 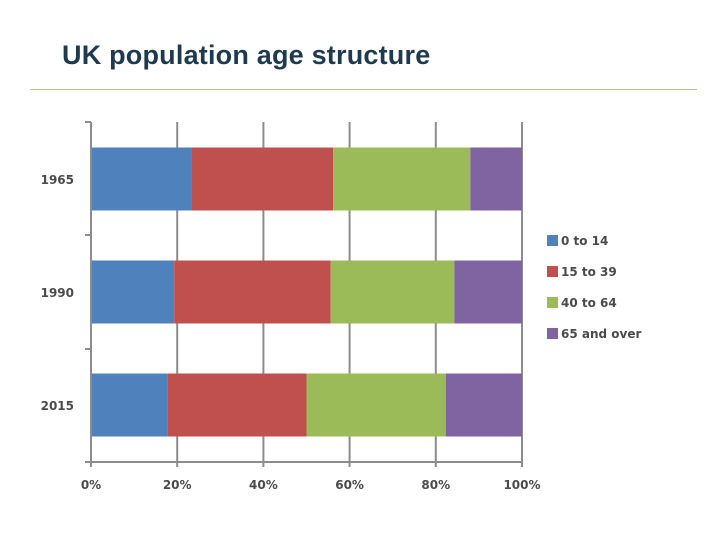 I want to click on bar-1965-65-and-over, so click(x=496, y=179).